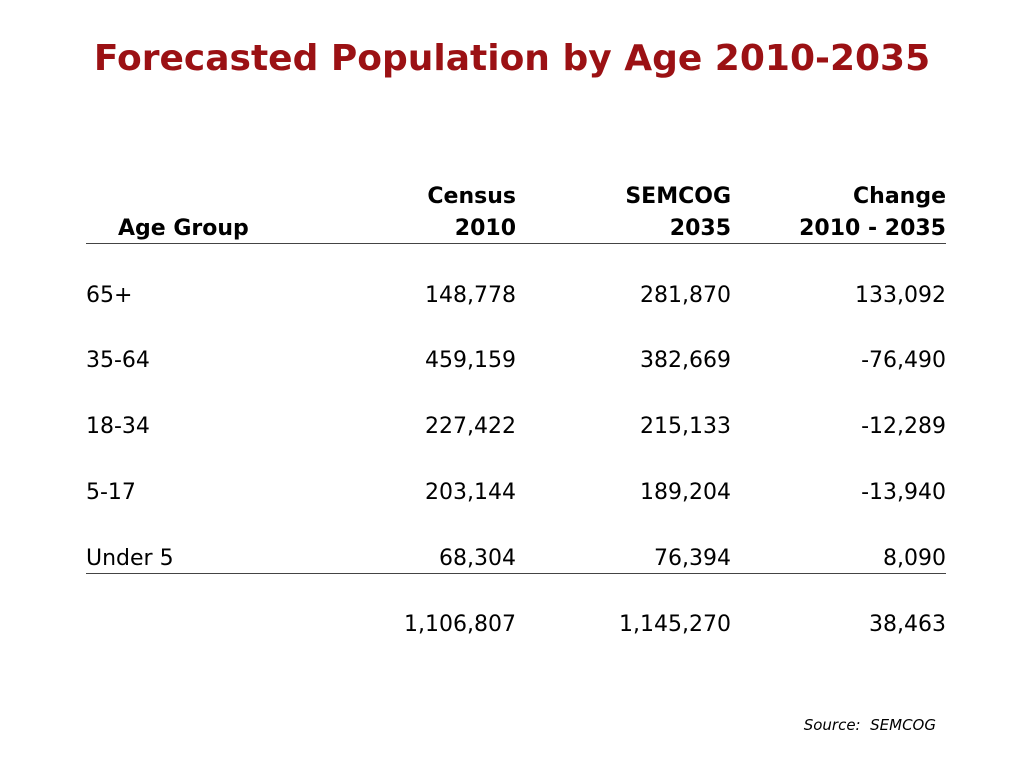 The width and height of the screenshot is (1024, 768). What do you see at coordinates (685, 360) in the screenshot?
I see `row-35-64-semcog: 382,669` at bounding box center [685, 360].